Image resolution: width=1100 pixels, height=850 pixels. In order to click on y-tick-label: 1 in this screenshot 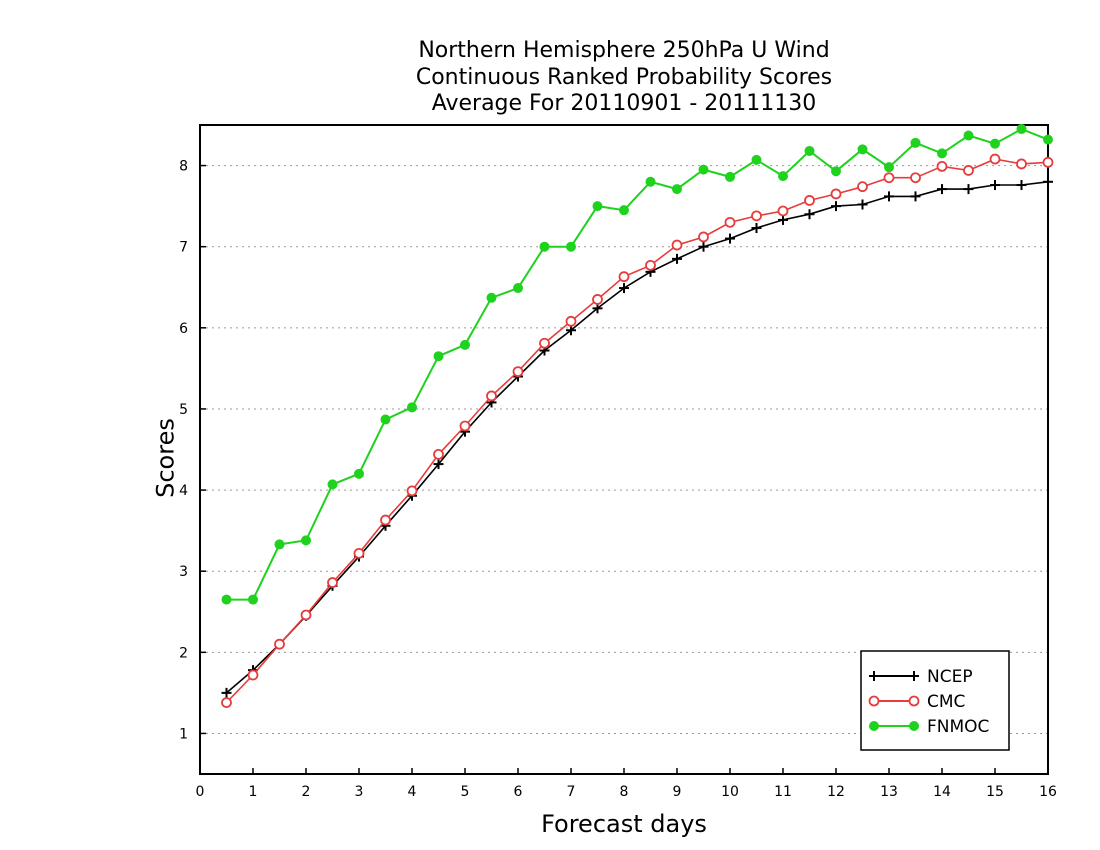, I will do `click(183, 734)`.